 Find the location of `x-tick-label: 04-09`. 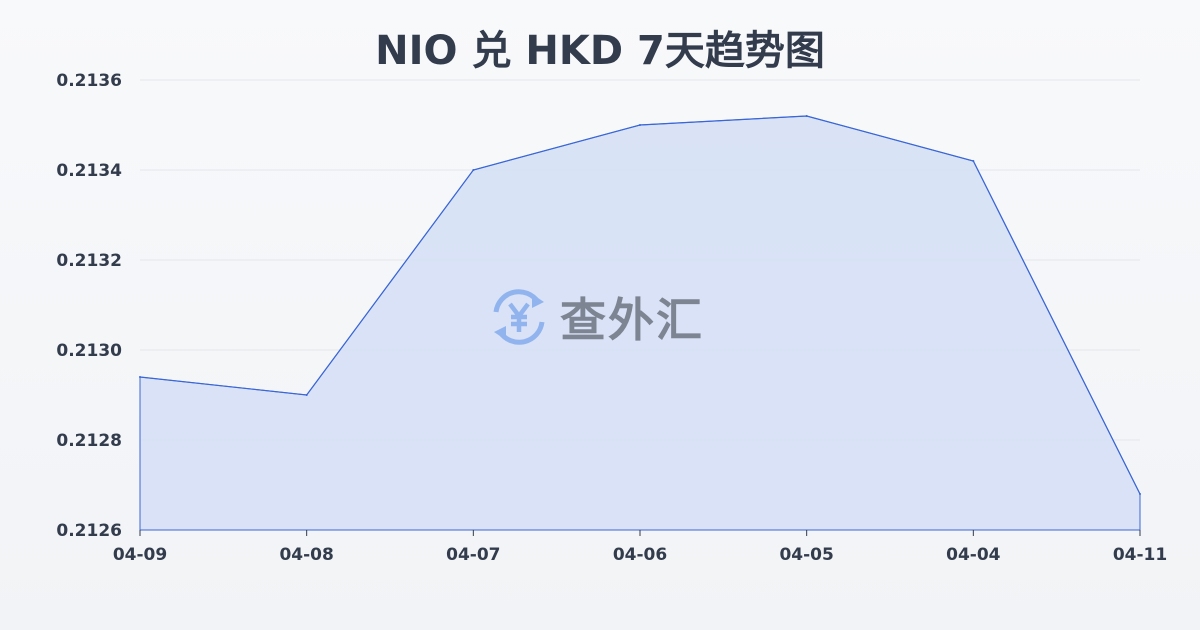

x-tick-label: 04-09 is located at coordinates (140, 555).